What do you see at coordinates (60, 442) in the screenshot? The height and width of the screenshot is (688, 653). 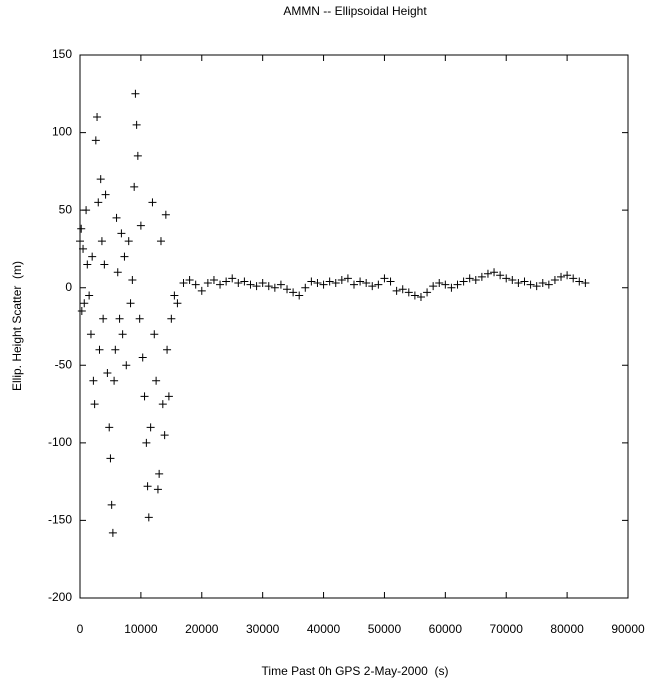 I see `y-tick-label: -100` at bounding box center [60, 442].